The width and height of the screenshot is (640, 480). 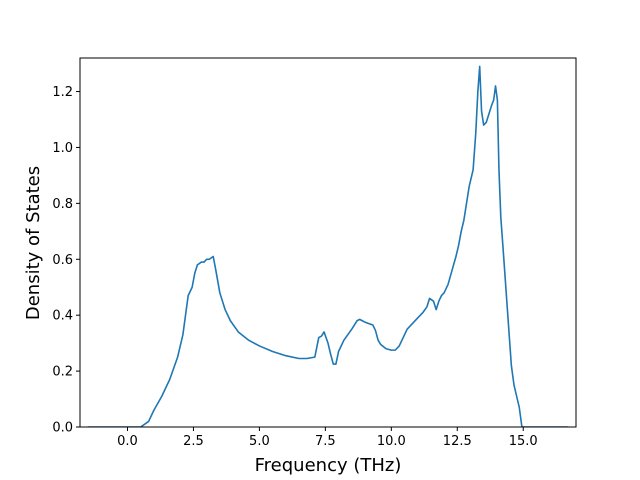 What do you see at coordinates (62, 260) in the screenshot?
I see `y-tick-label: 0.6` at bounding box center [62, 260].